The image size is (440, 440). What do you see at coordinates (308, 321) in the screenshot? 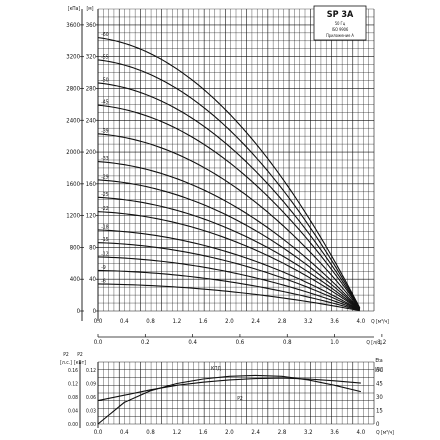
I see `tick-label-x-top: 3.2` at bounding box center [308, 321].